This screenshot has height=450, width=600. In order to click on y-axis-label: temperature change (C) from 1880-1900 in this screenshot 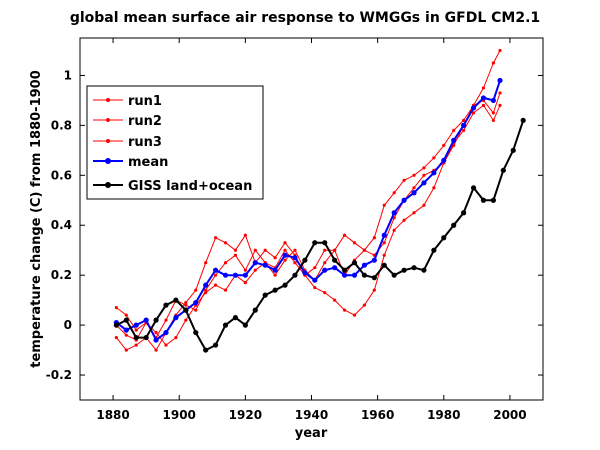, I will do `click(36, 219)`.